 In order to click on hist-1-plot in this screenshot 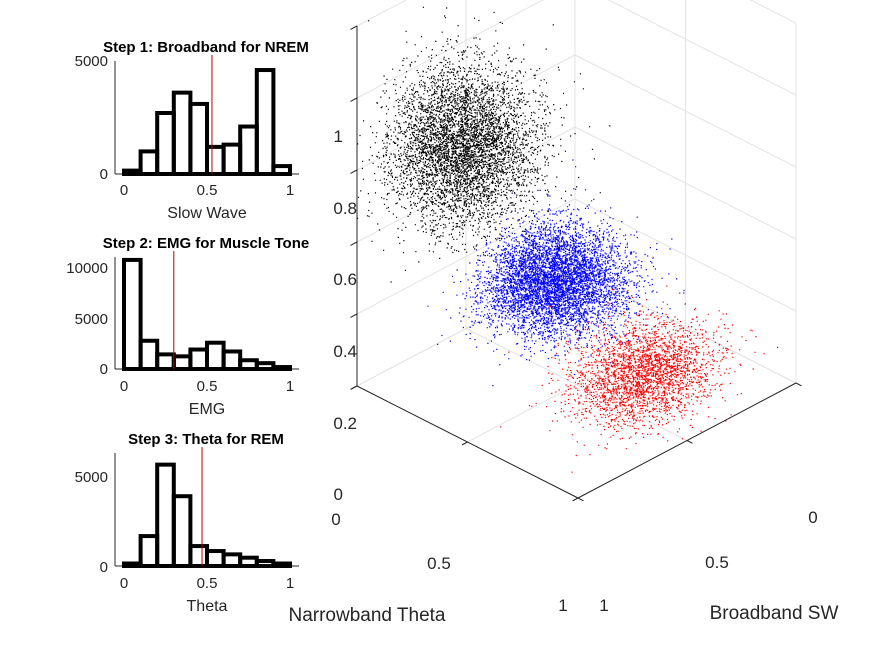, I will do `click(206, 116)`.